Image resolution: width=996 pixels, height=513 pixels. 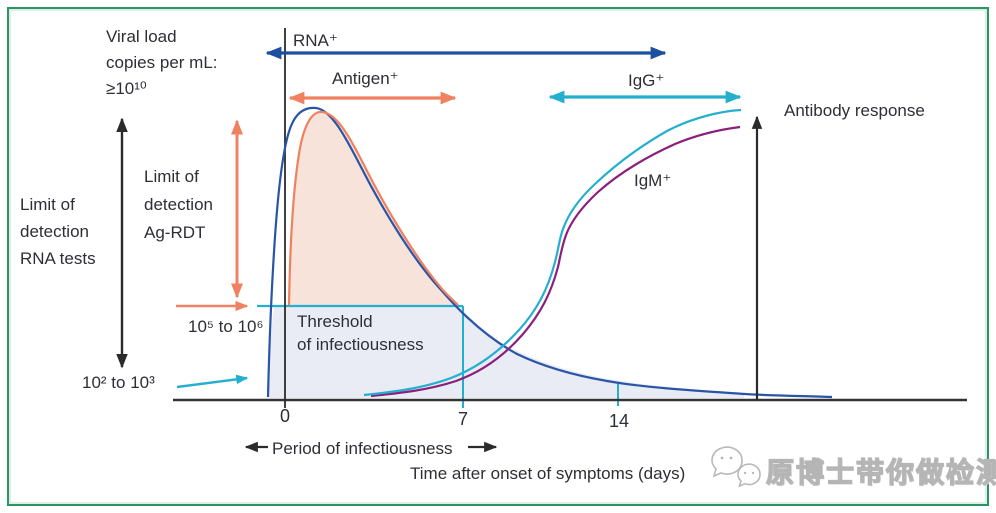 What do you see at coordinates (365, 78) in the screenshot?
I see `antigen-positive-label: Antigen⁺` at bounding box center [365, 78].